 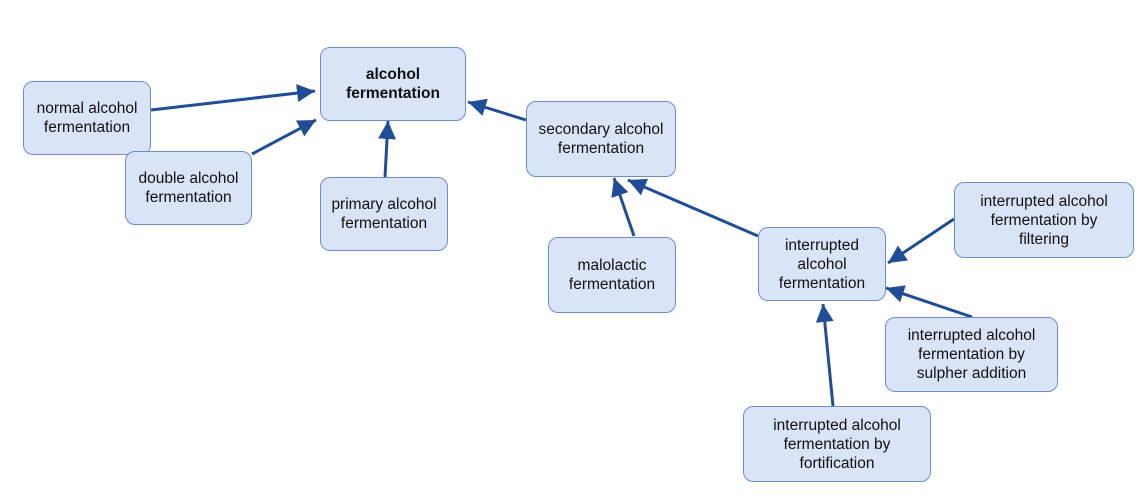 What do you see at coordinates (929, 302) in the screenshot?
I see `edge-by_sulpher-to-interrupted` at bounding box center [929, 302].